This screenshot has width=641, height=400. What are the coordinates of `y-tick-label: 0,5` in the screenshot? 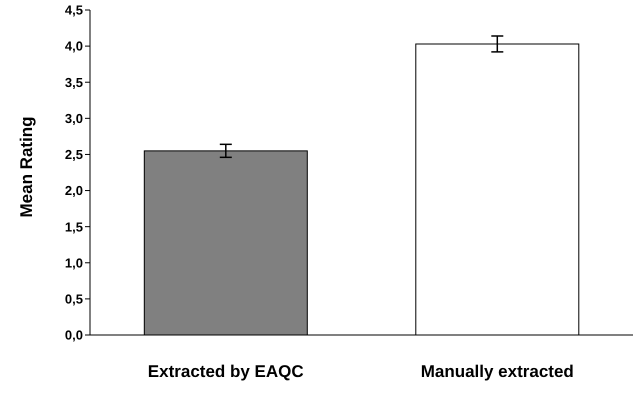 It's located at (73, 299).